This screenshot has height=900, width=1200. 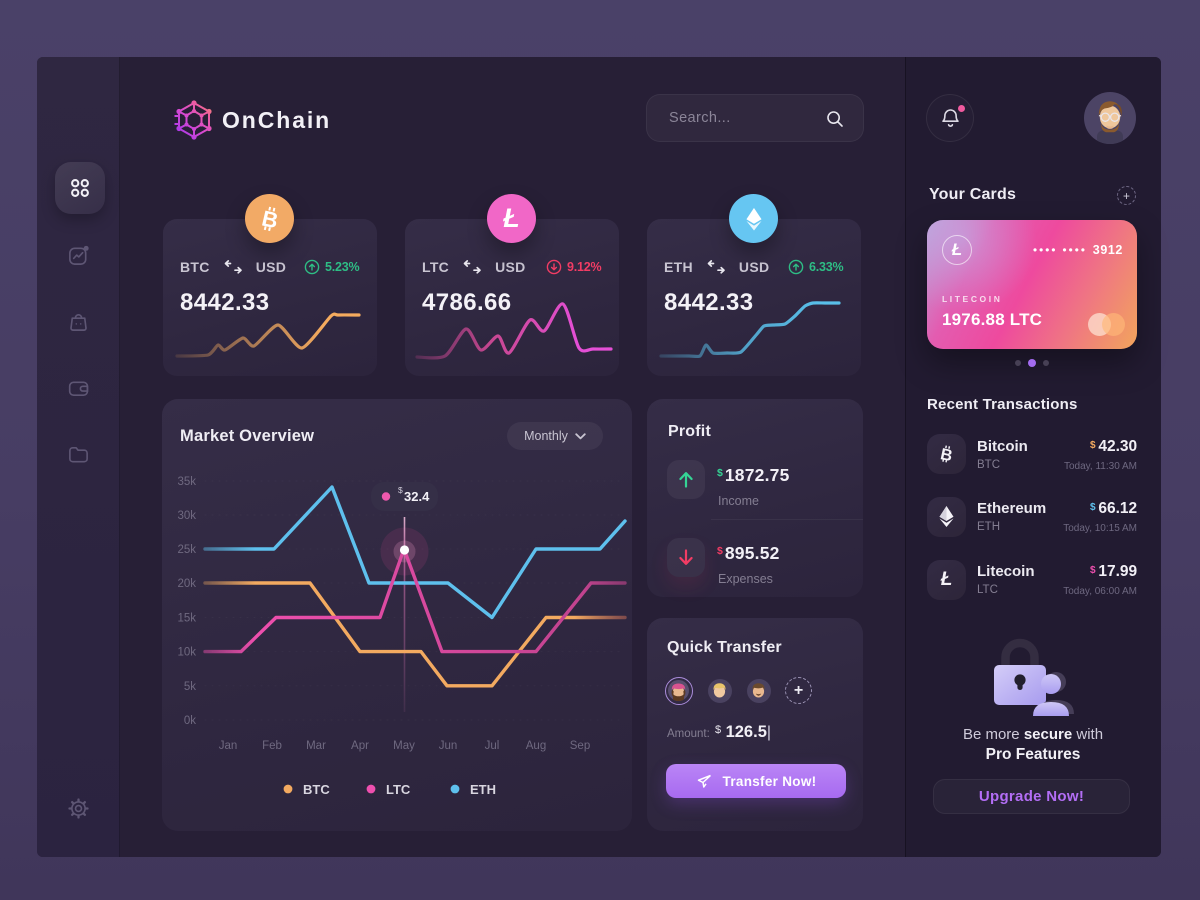 What do you see at coordinates (228, 746) in the screenshot?
I see `svg-text: Jan` at bounding box center [228, 746].